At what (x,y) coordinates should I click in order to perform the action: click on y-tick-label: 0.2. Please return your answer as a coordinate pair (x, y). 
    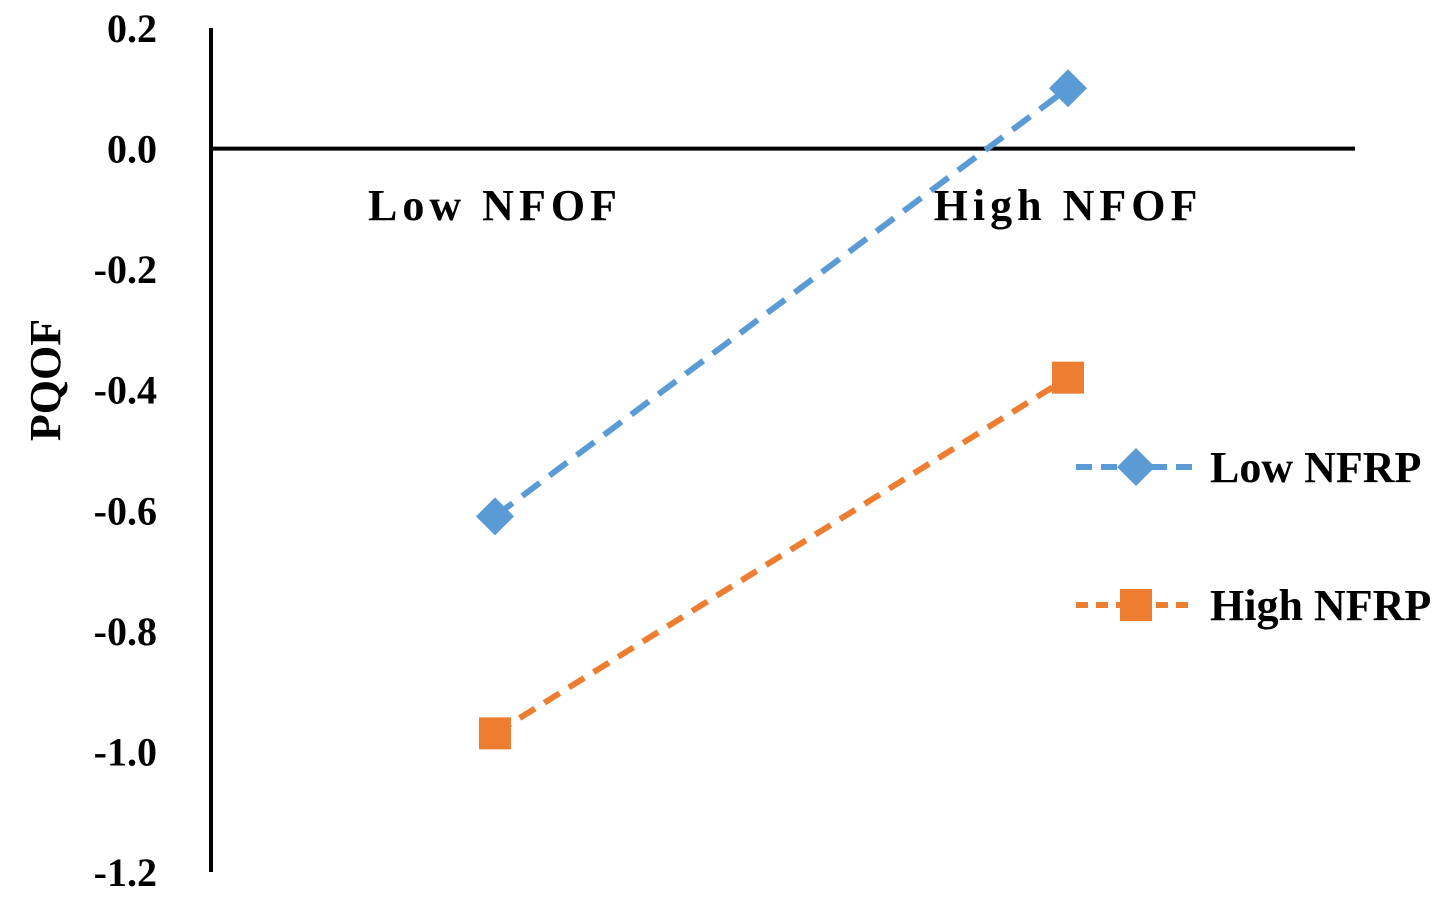
    Looking at the image, I should click on (132, 28).